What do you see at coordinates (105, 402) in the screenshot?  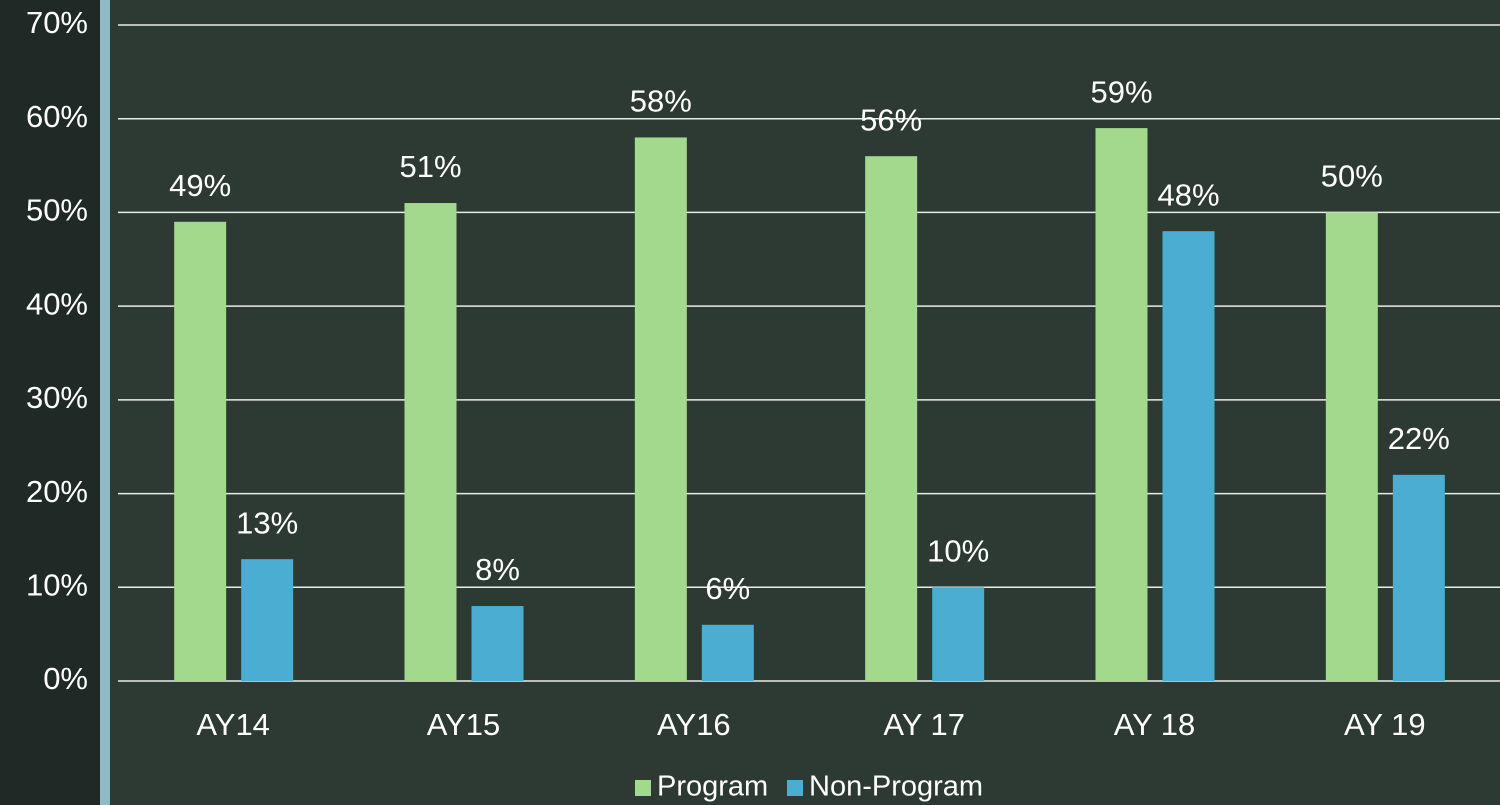 I see `side-stripe` at bounding box center [105, 402].